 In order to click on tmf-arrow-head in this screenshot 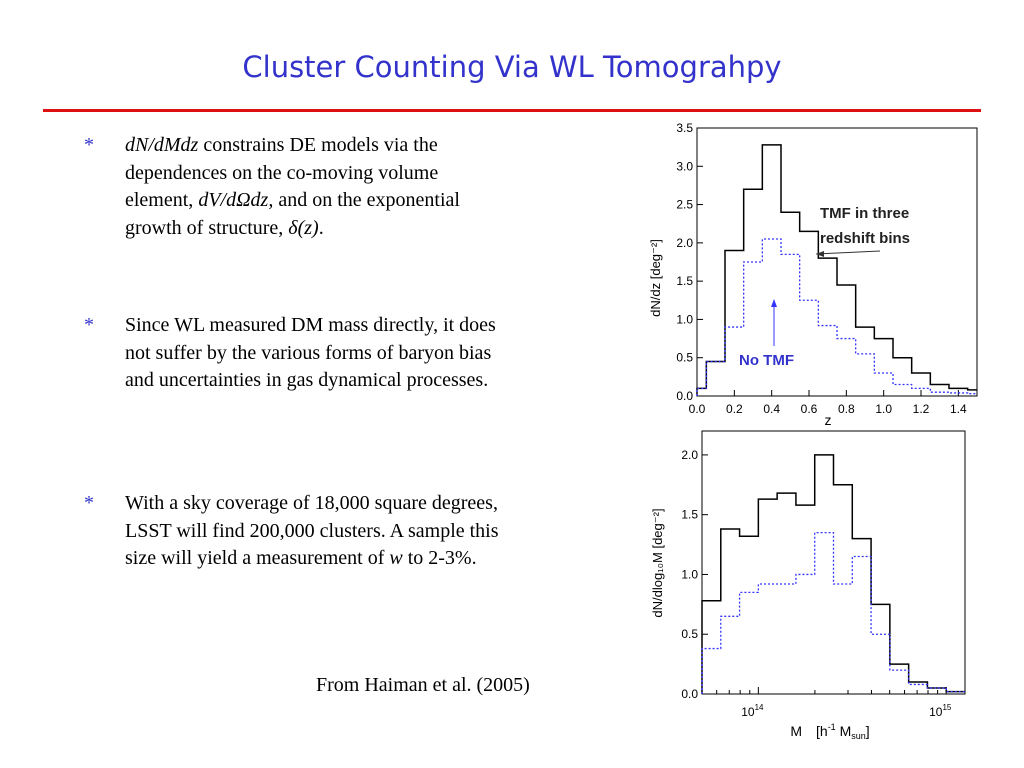, I will do `click(820, 254)`.